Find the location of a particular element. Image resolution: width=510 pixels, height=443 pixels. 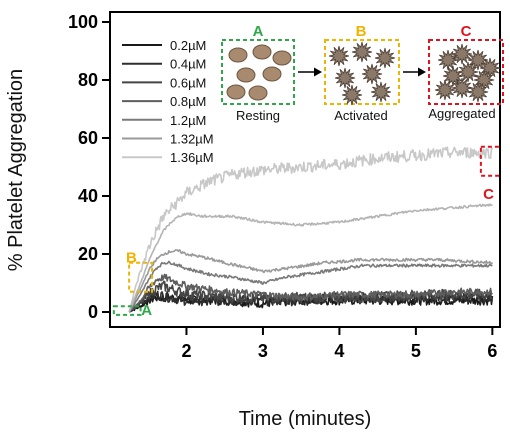

stage-aggregated-panel: C Aggregated is located at coordinates (466, 72).